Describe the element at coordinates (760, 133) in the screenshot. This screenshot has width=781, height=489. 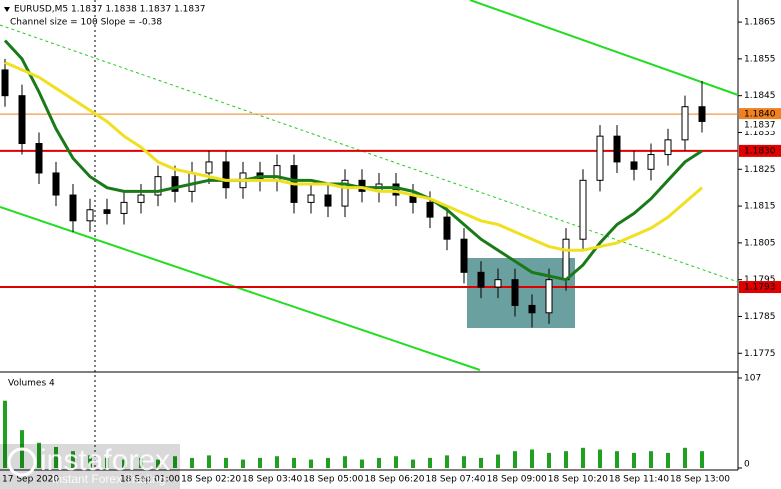
I see `y-tick-label: 1.1835` at that location.